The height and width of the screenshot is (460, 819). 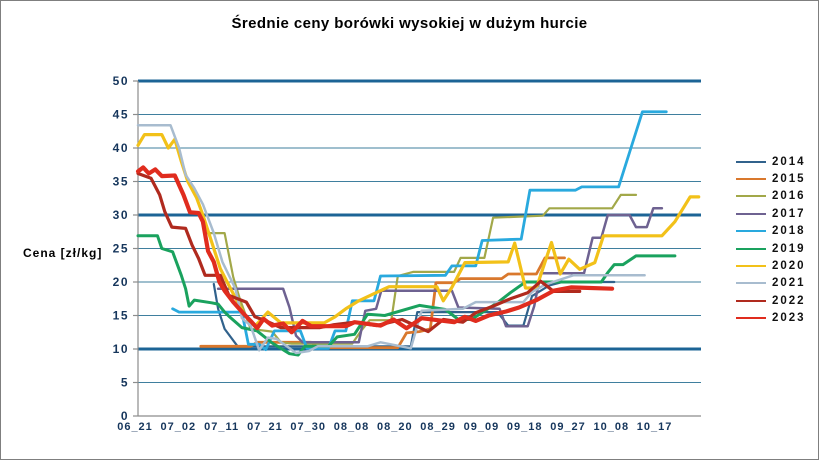 What do you see at coordinates (221, 427) in the screenshot?
I see `x-tick-label: 07_11` at bounding box center [221, 427].